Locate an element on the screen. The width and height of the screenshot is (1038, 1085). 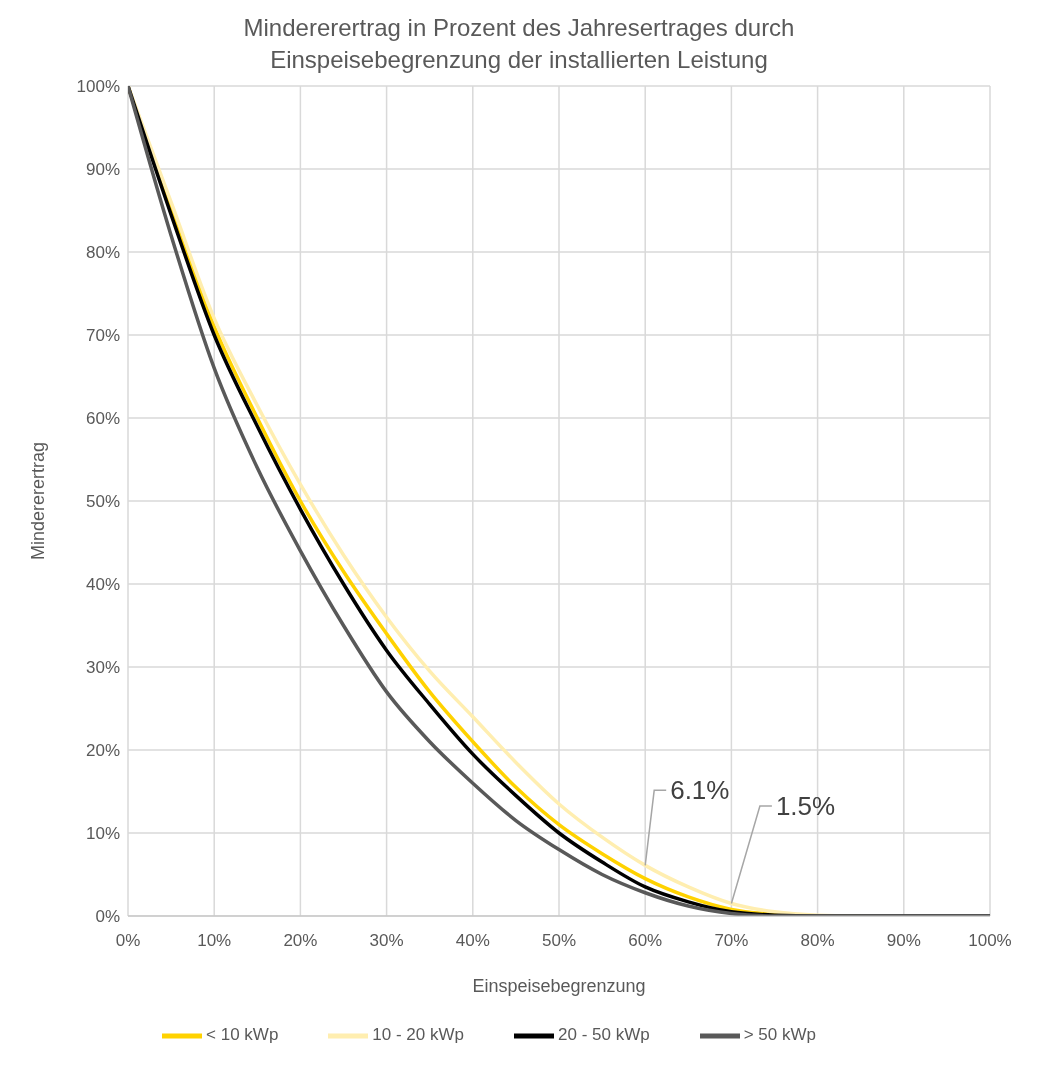
y-tick-label: 20% is located at coordinates (102, 751).